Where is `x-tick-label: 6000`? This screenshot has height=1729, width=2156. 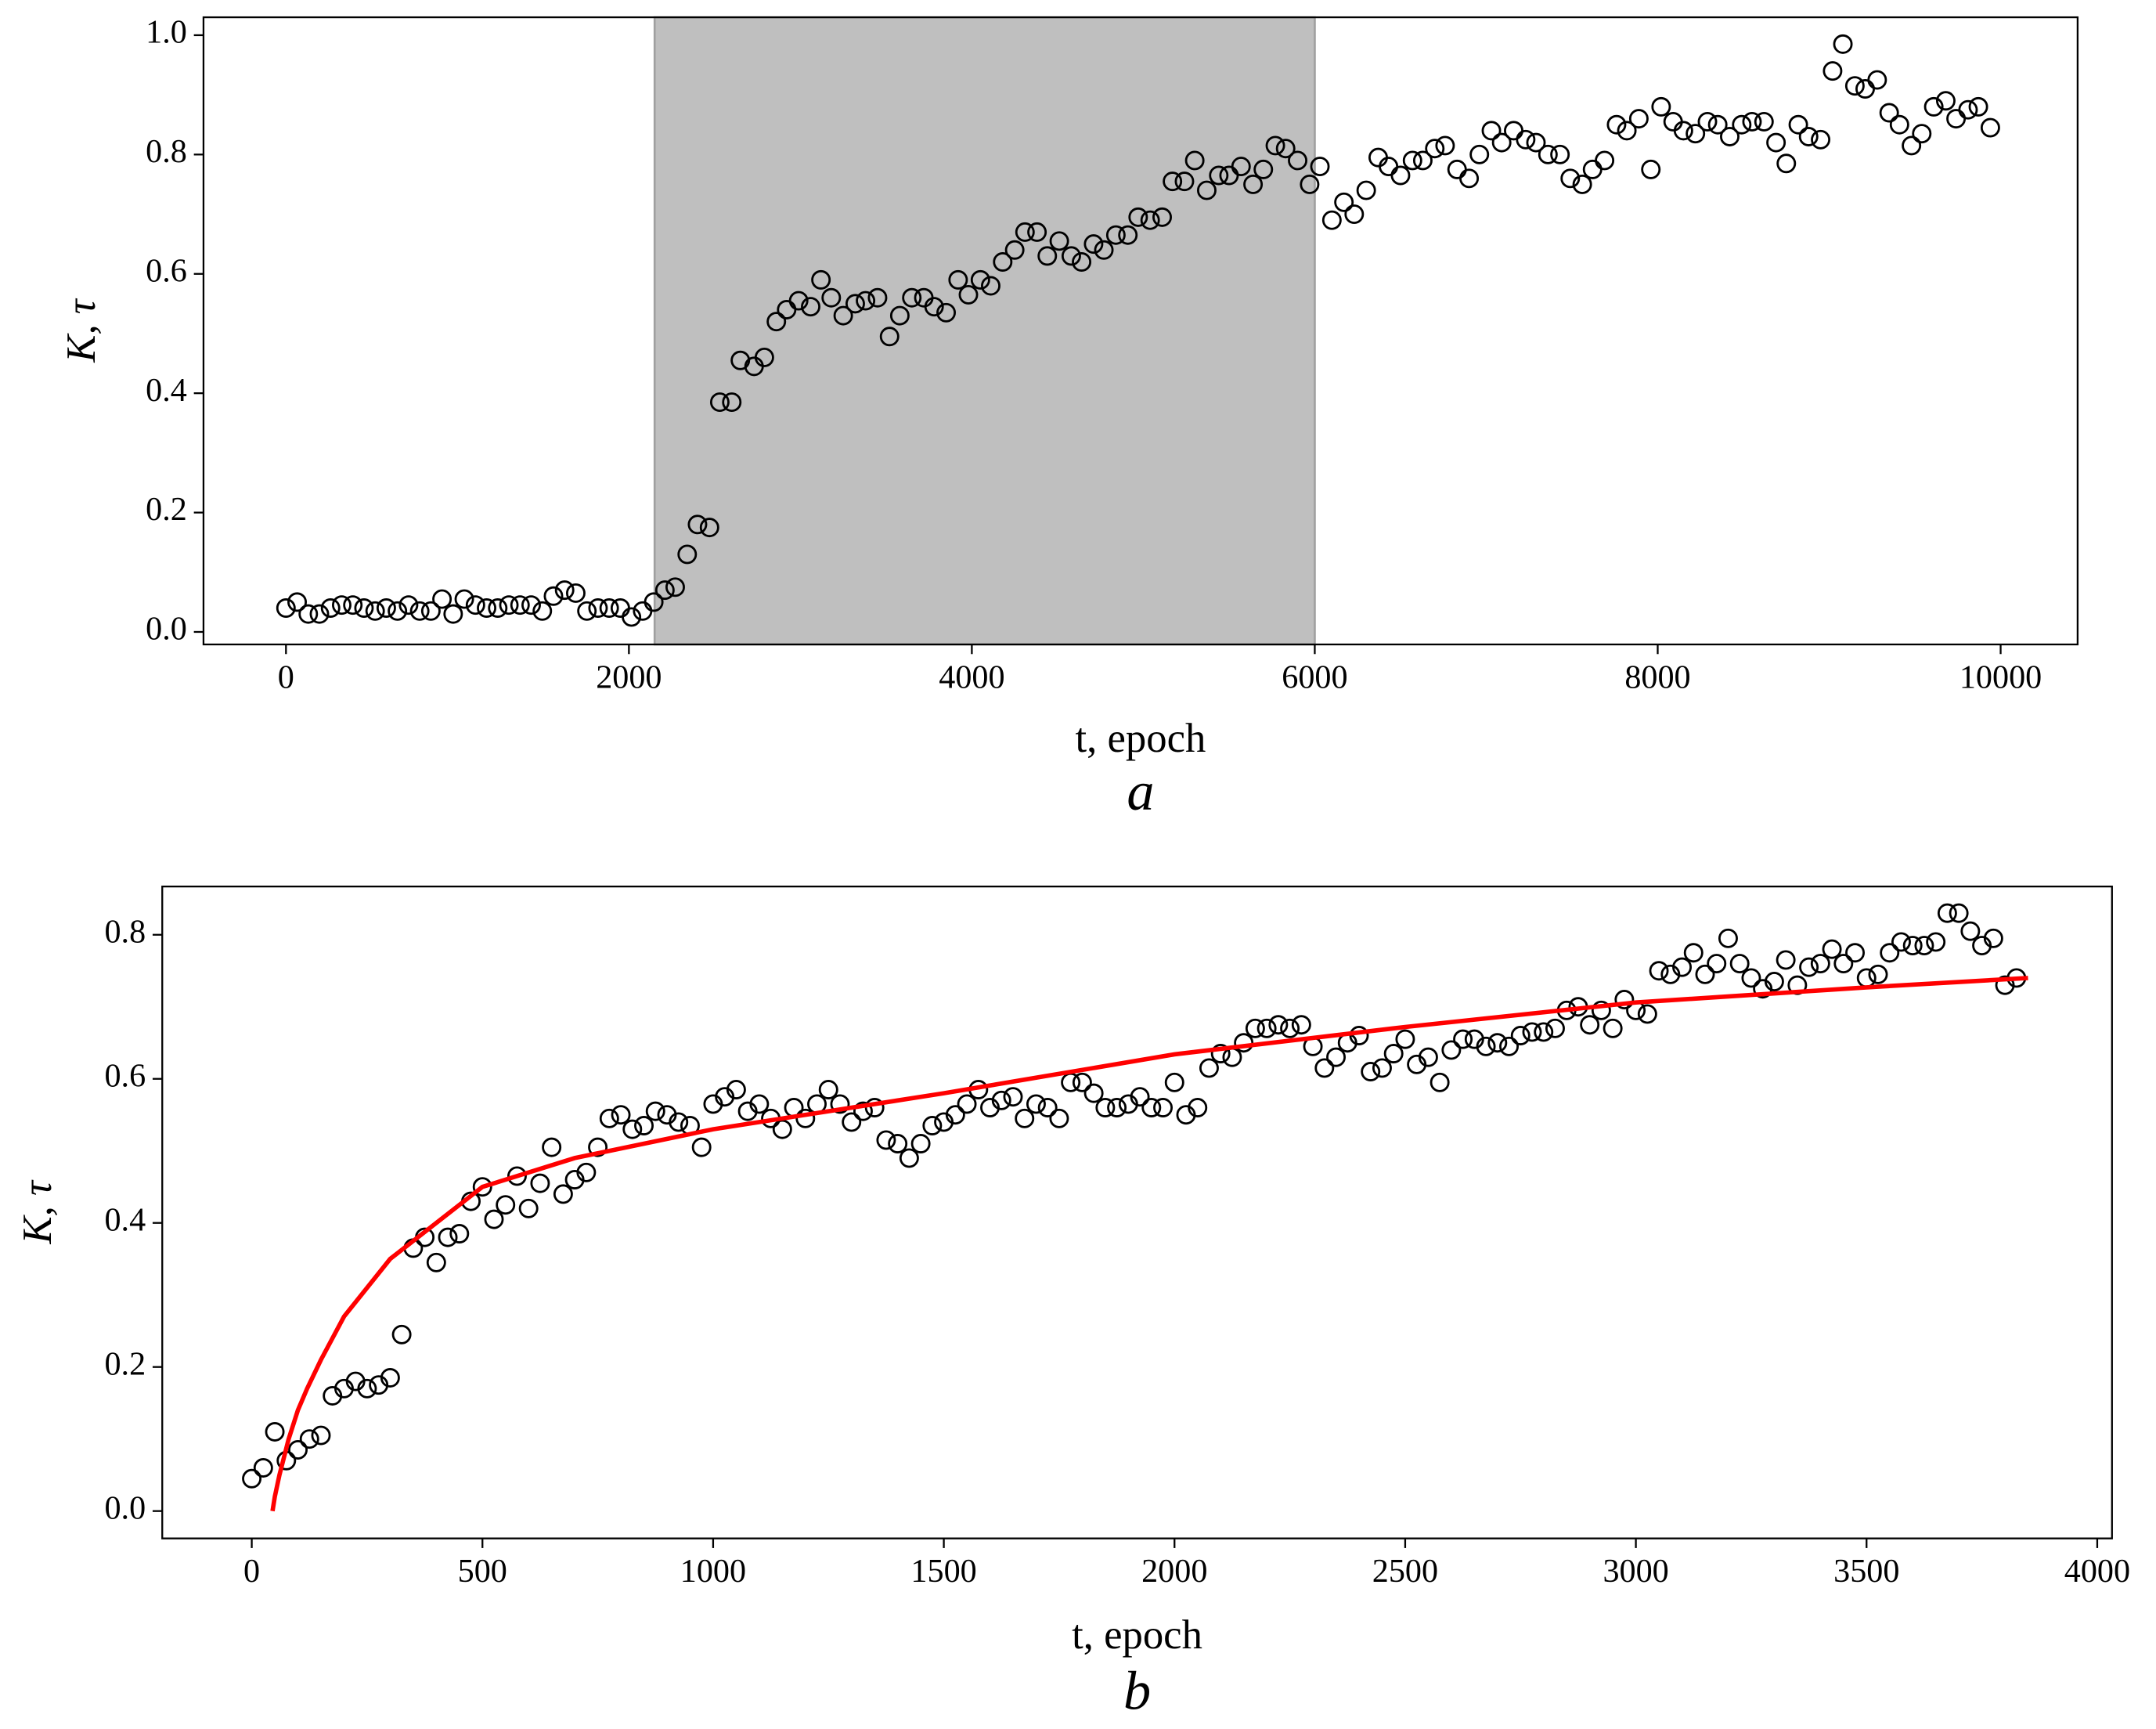 x-tick-label: 6000 is located at coordinates (1314, 677).